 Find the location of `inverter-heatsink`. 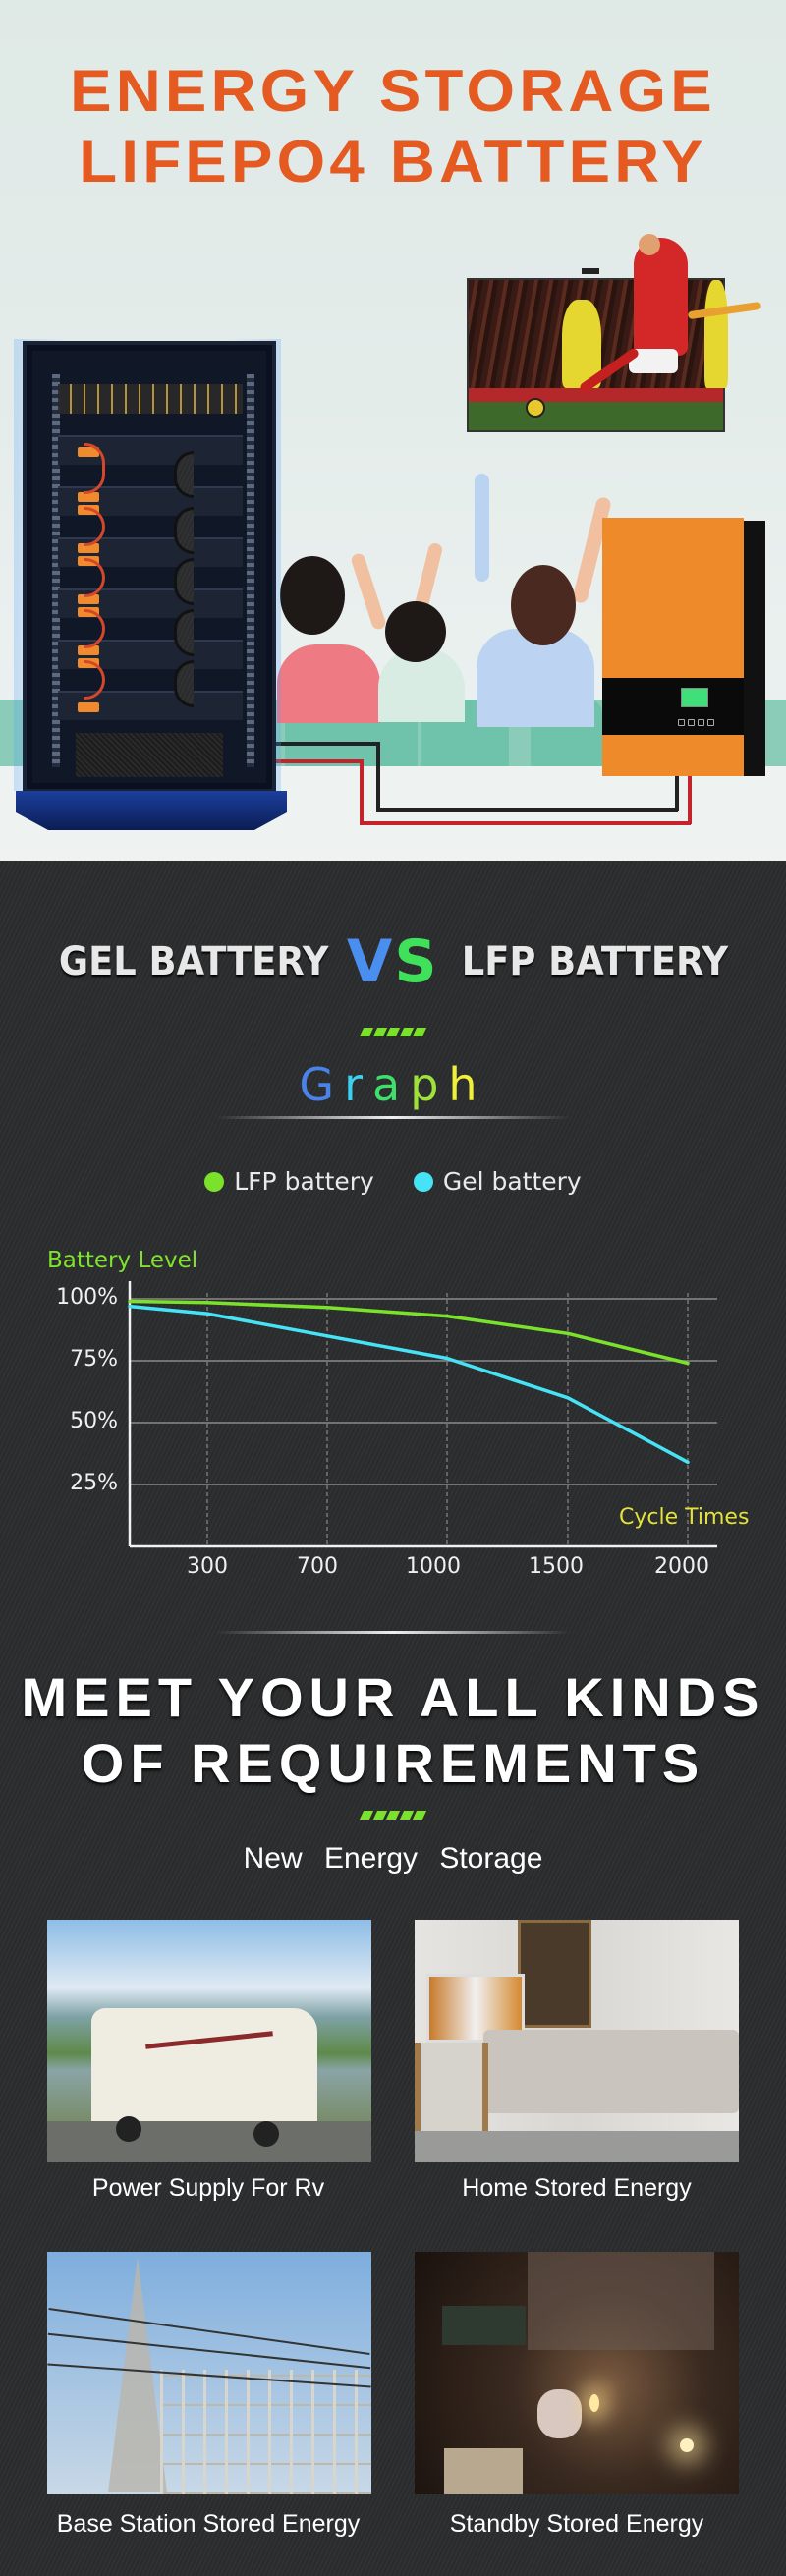

inverter-heatsink is located at coordinates (754, 648).